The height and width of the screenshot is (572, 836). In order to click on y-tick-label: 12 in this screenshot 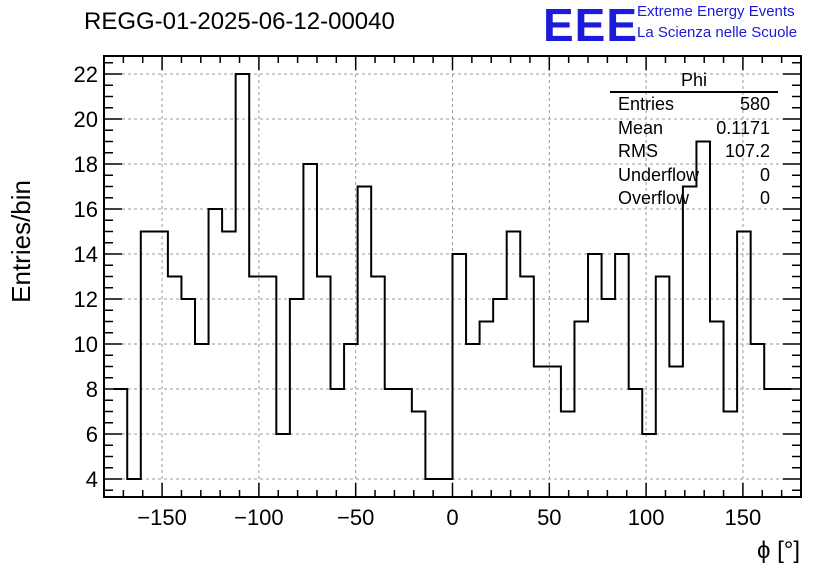, I will do `click(86, 299)`.